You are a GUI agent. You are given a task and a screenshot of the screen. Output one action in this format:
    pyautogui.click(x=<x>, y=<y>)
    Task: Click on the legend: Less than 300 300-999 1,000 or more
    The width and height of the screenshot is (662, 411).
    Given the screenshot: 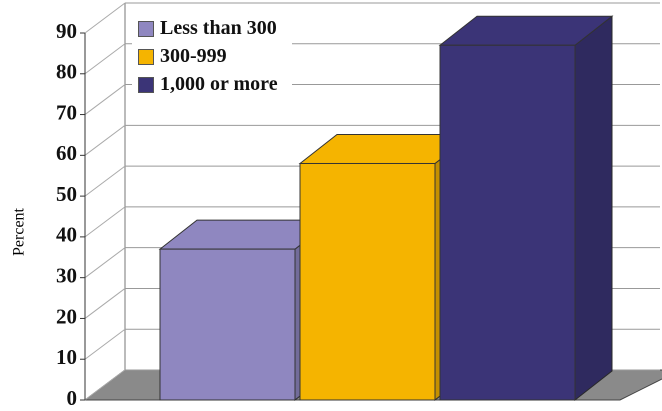 What is the action you would take?
    pyautogui.click(x=212, y=59)
    